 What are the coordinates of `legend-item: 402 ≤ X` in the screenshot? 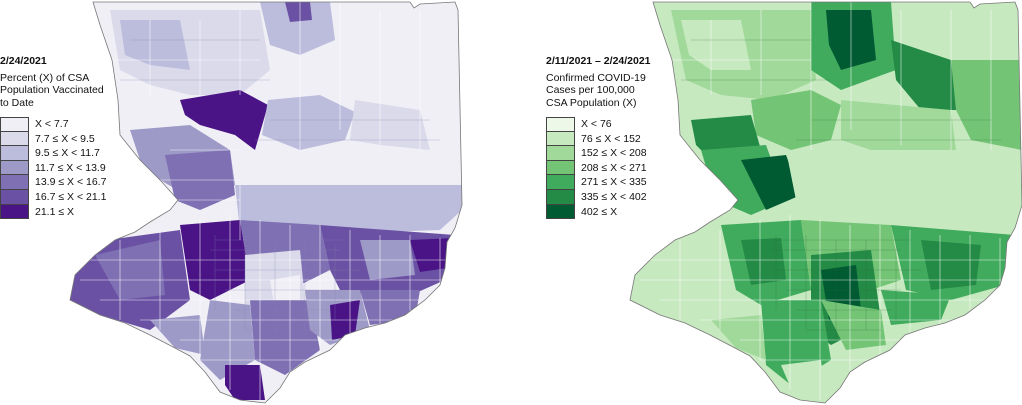 It's located at (616, 212).